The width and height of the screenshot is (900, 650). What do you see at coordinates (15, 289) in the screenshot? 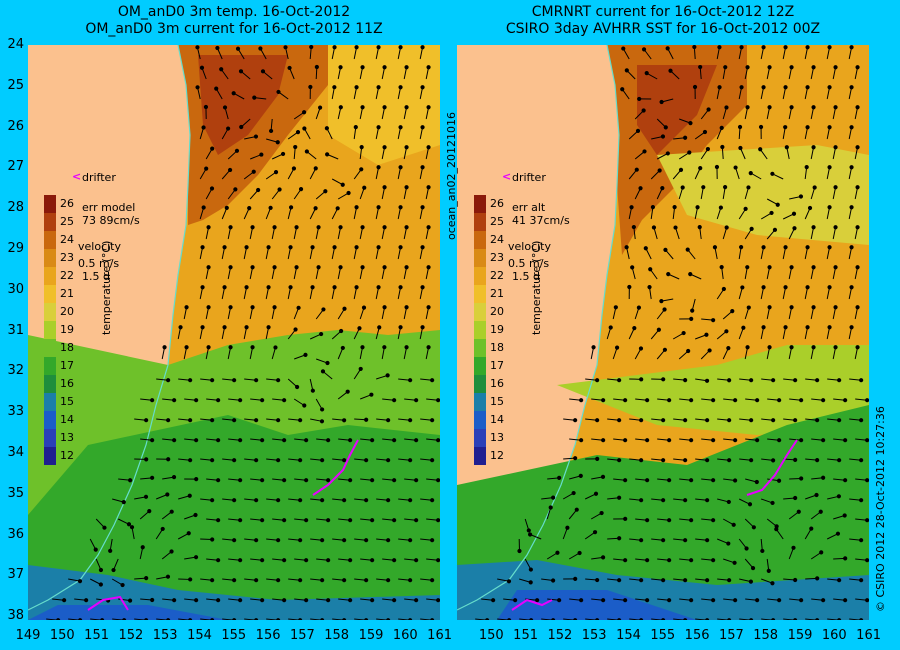
I see `latitude-tick-label: 30` at bounding box center [15, 289].